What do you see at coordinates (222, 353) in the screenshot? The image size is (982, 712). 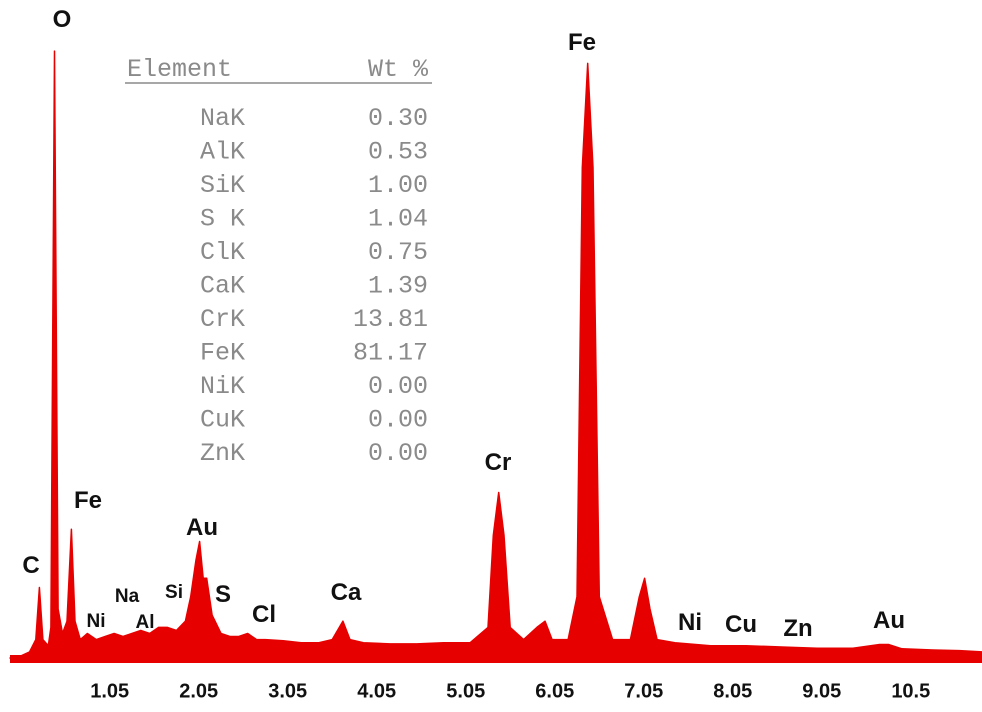 I see `element: FeK` at bounding box center [222, 353].